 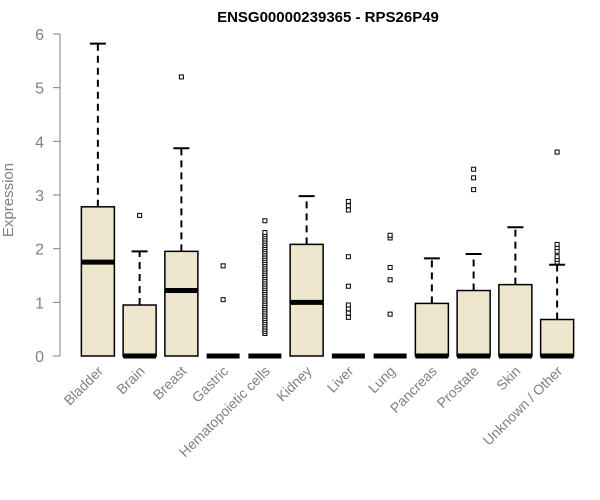 What do you see at coordinates (181, 215) in the screenshot?
I see `box-breast` at bounding box center [181, 215].